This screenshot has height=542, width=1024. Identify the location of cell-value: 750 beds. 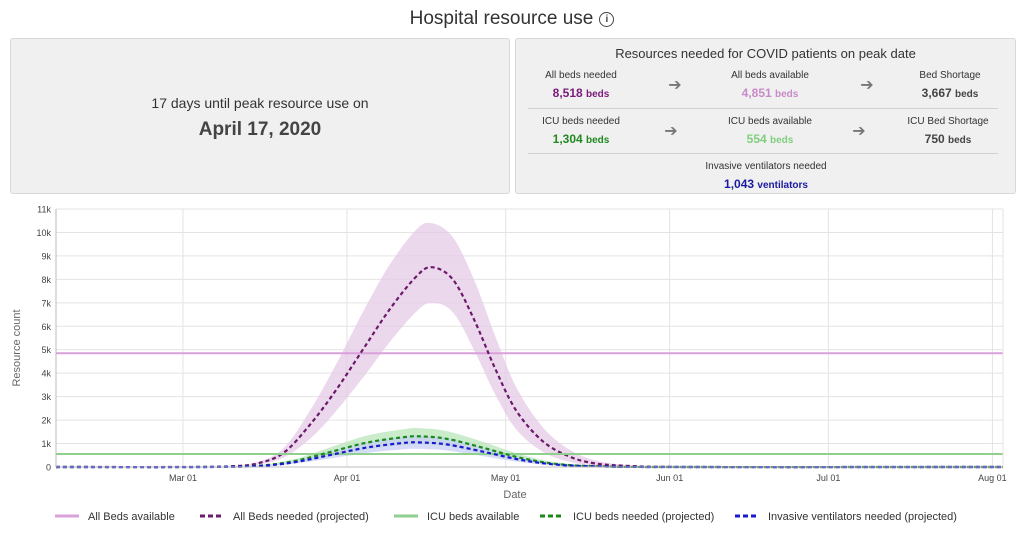
(948, 139).